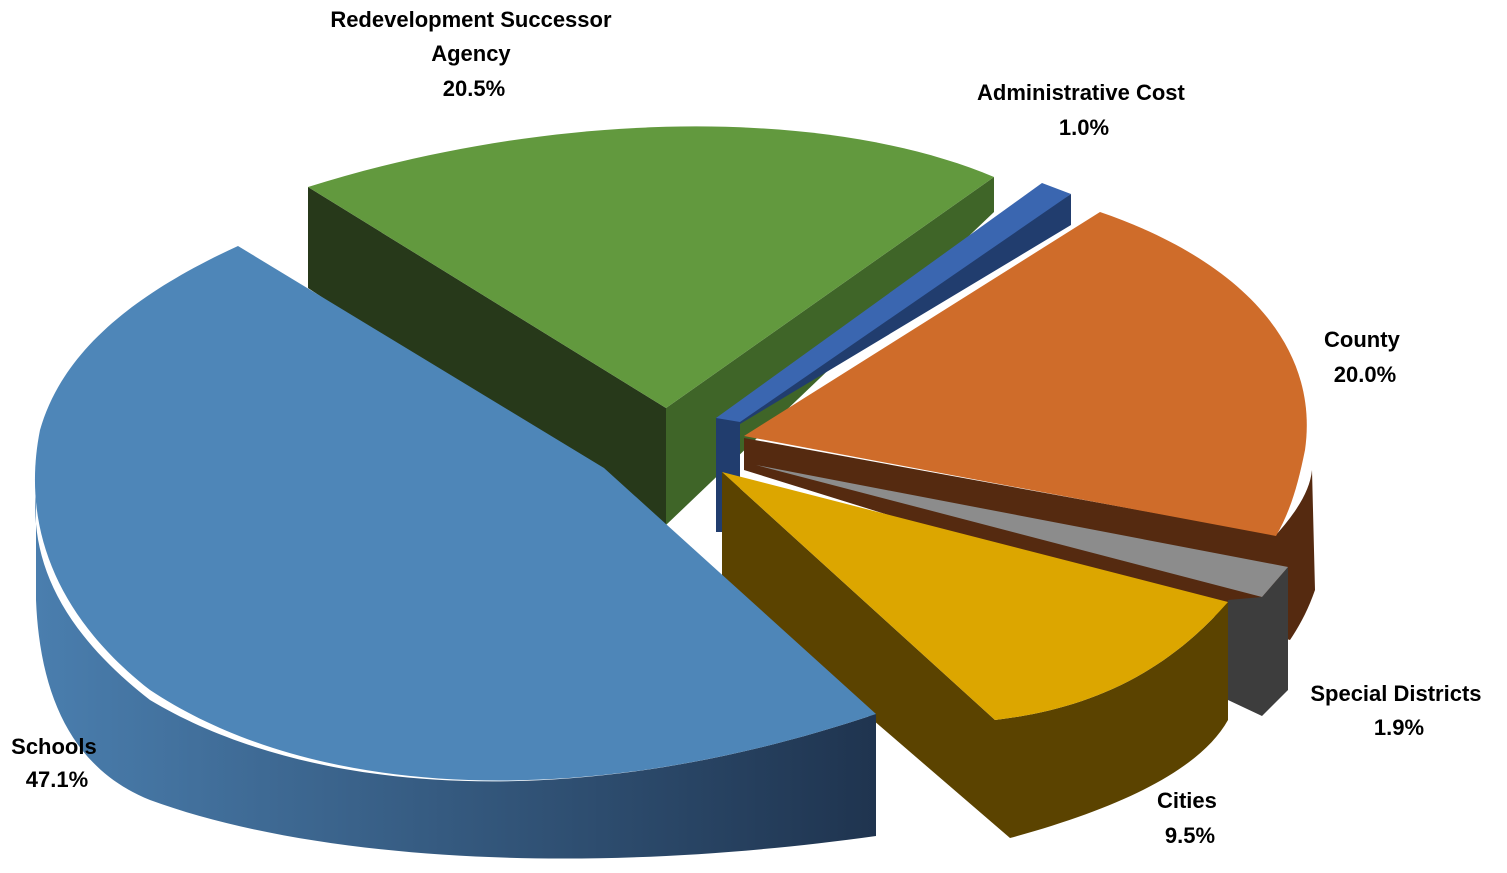 The height and width of the screenshot is (873, 1507). I want to click on label-county: County 20.0%, so click(1365, 357).